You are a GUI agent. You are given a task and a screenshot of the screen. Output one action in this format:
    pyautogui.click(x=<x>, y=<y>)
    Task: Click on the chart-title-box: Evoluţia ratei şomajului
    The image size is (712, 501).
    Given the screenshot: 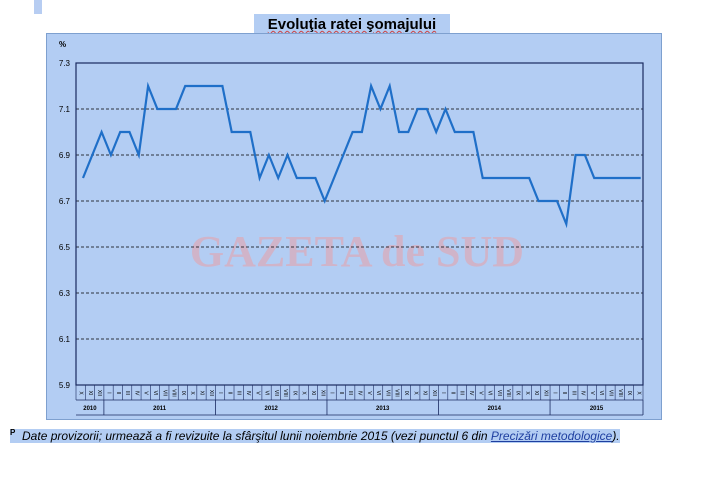 What is the action you would take?
    pyautogui.click(x=352, y=24)
    